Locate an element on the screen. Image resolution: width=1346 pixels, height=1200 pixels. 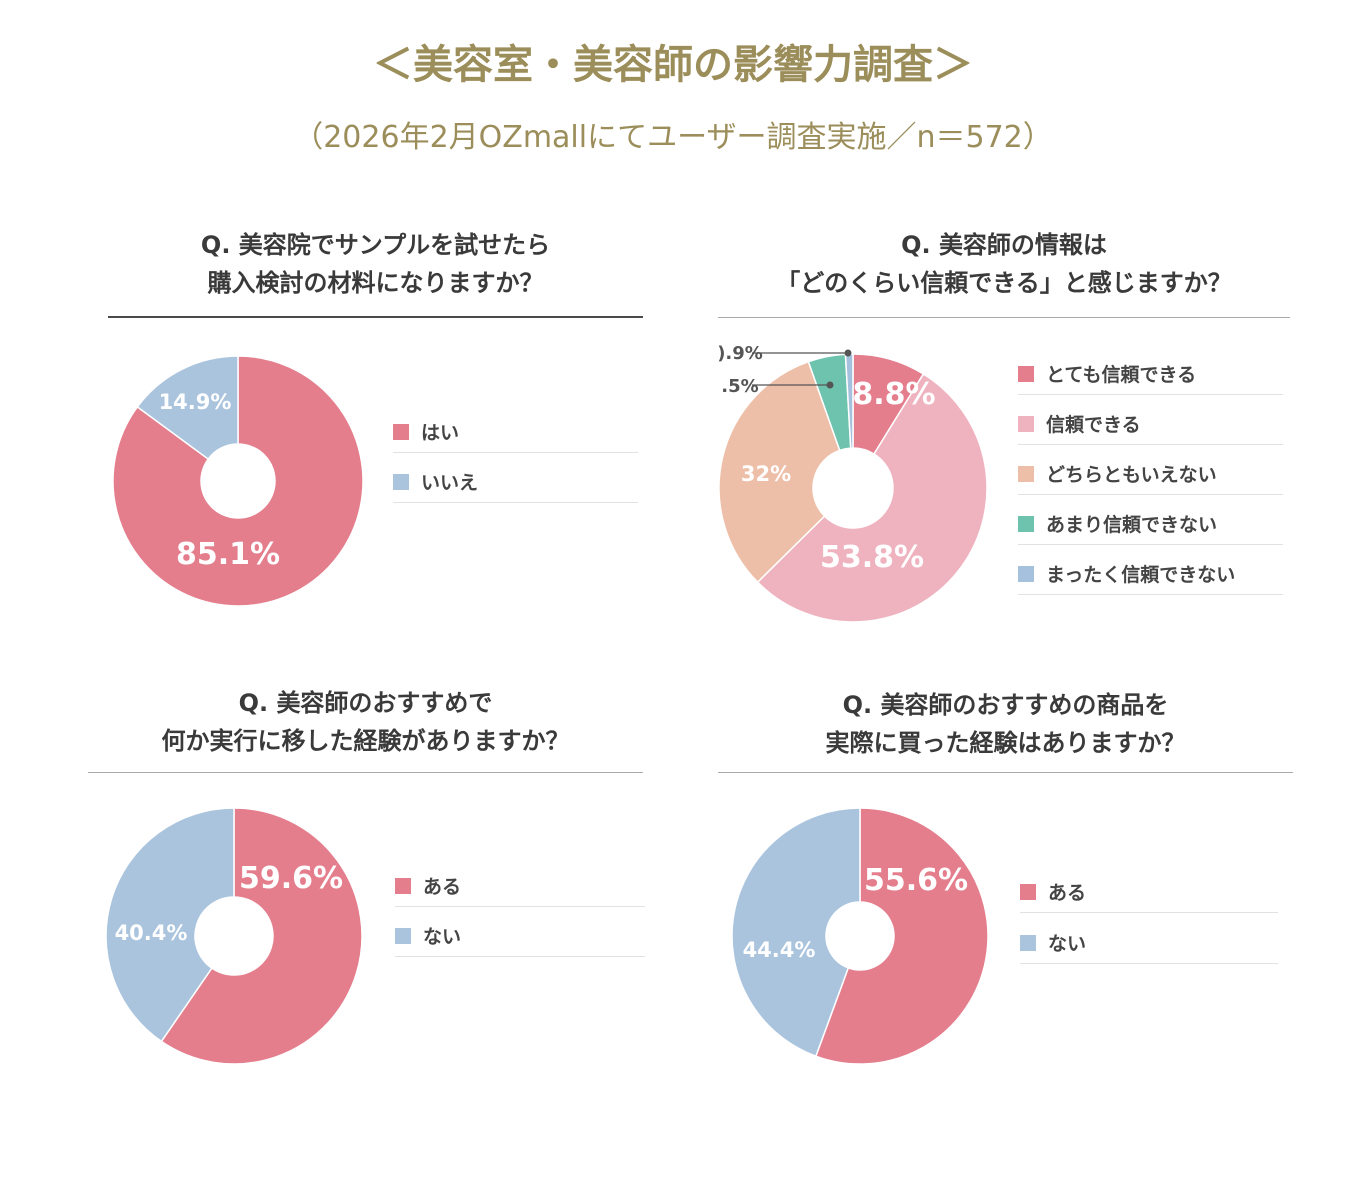
data-label-2-4: .5% is located at coordinates (739, 386).